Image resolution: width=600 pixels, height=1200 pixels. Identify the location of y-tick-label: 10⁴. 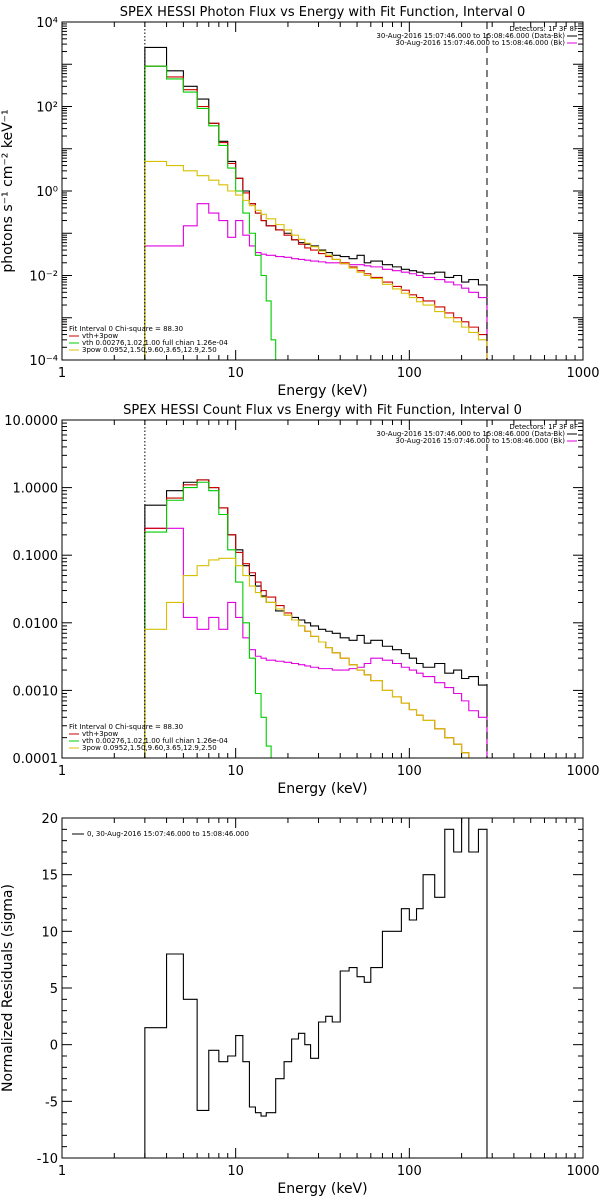
(47, 23).